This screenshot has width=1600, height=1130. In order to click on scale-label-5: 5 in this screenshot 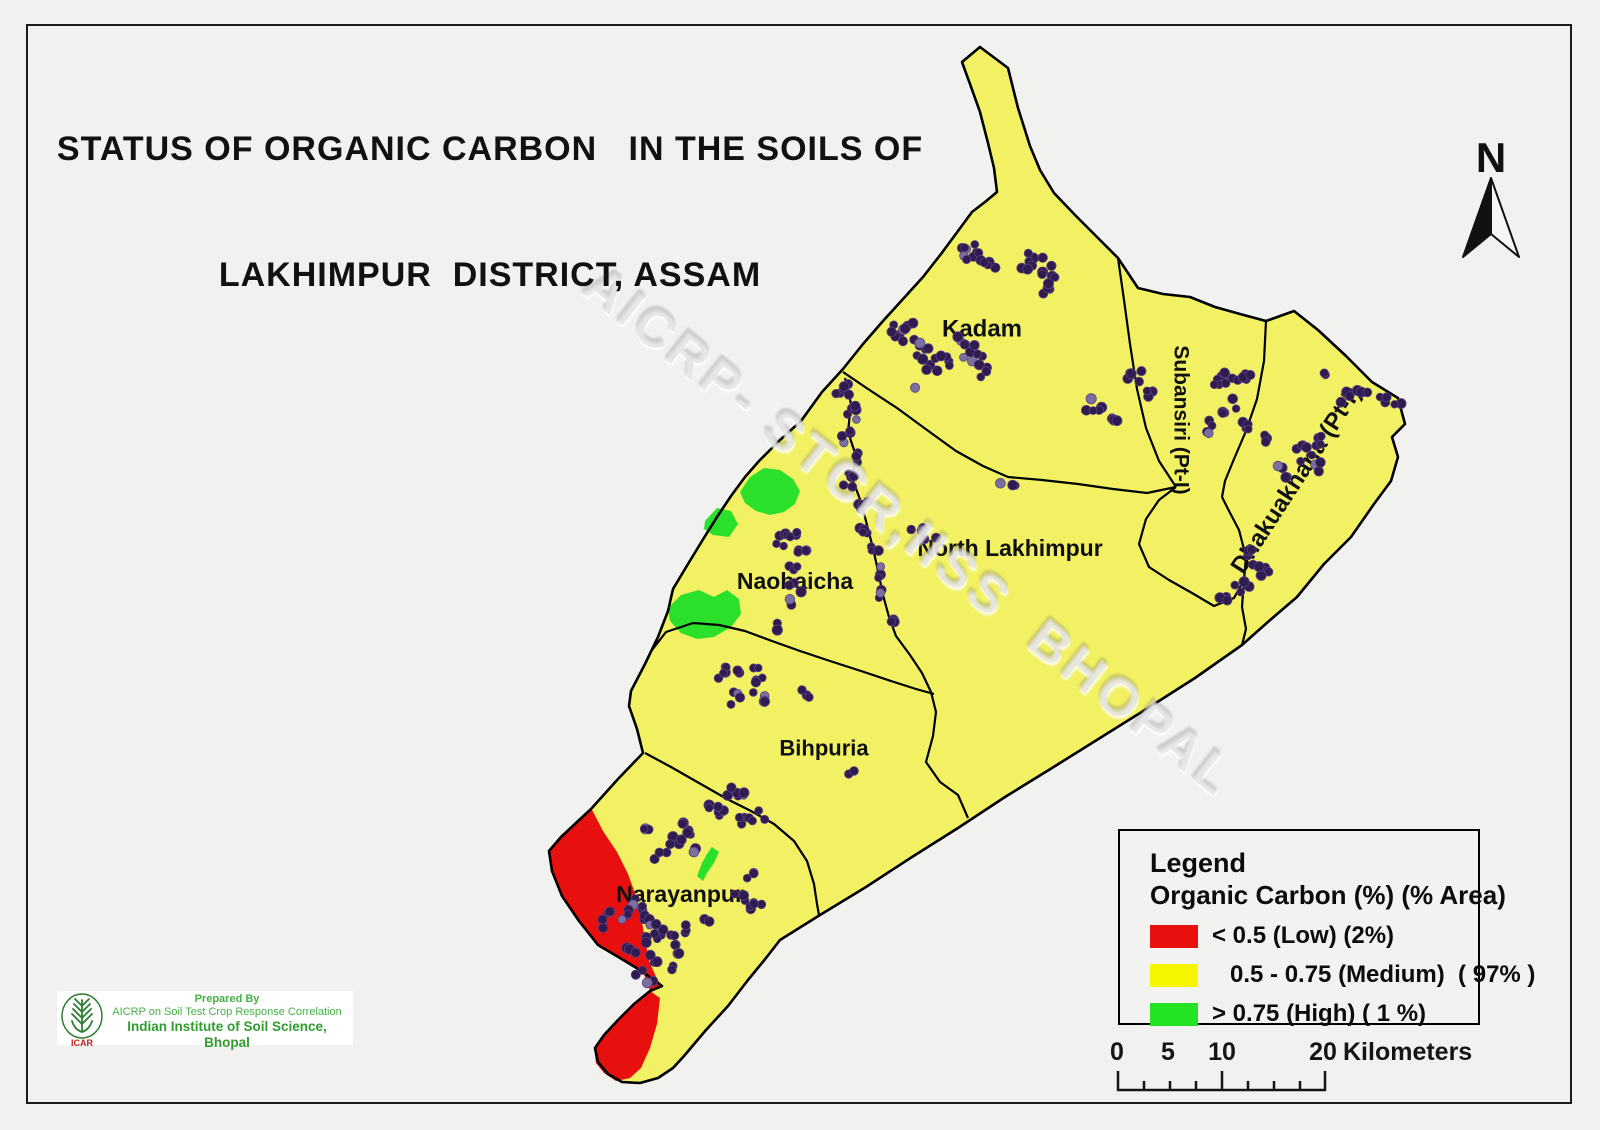, I will do `click(1168, 1052)`.